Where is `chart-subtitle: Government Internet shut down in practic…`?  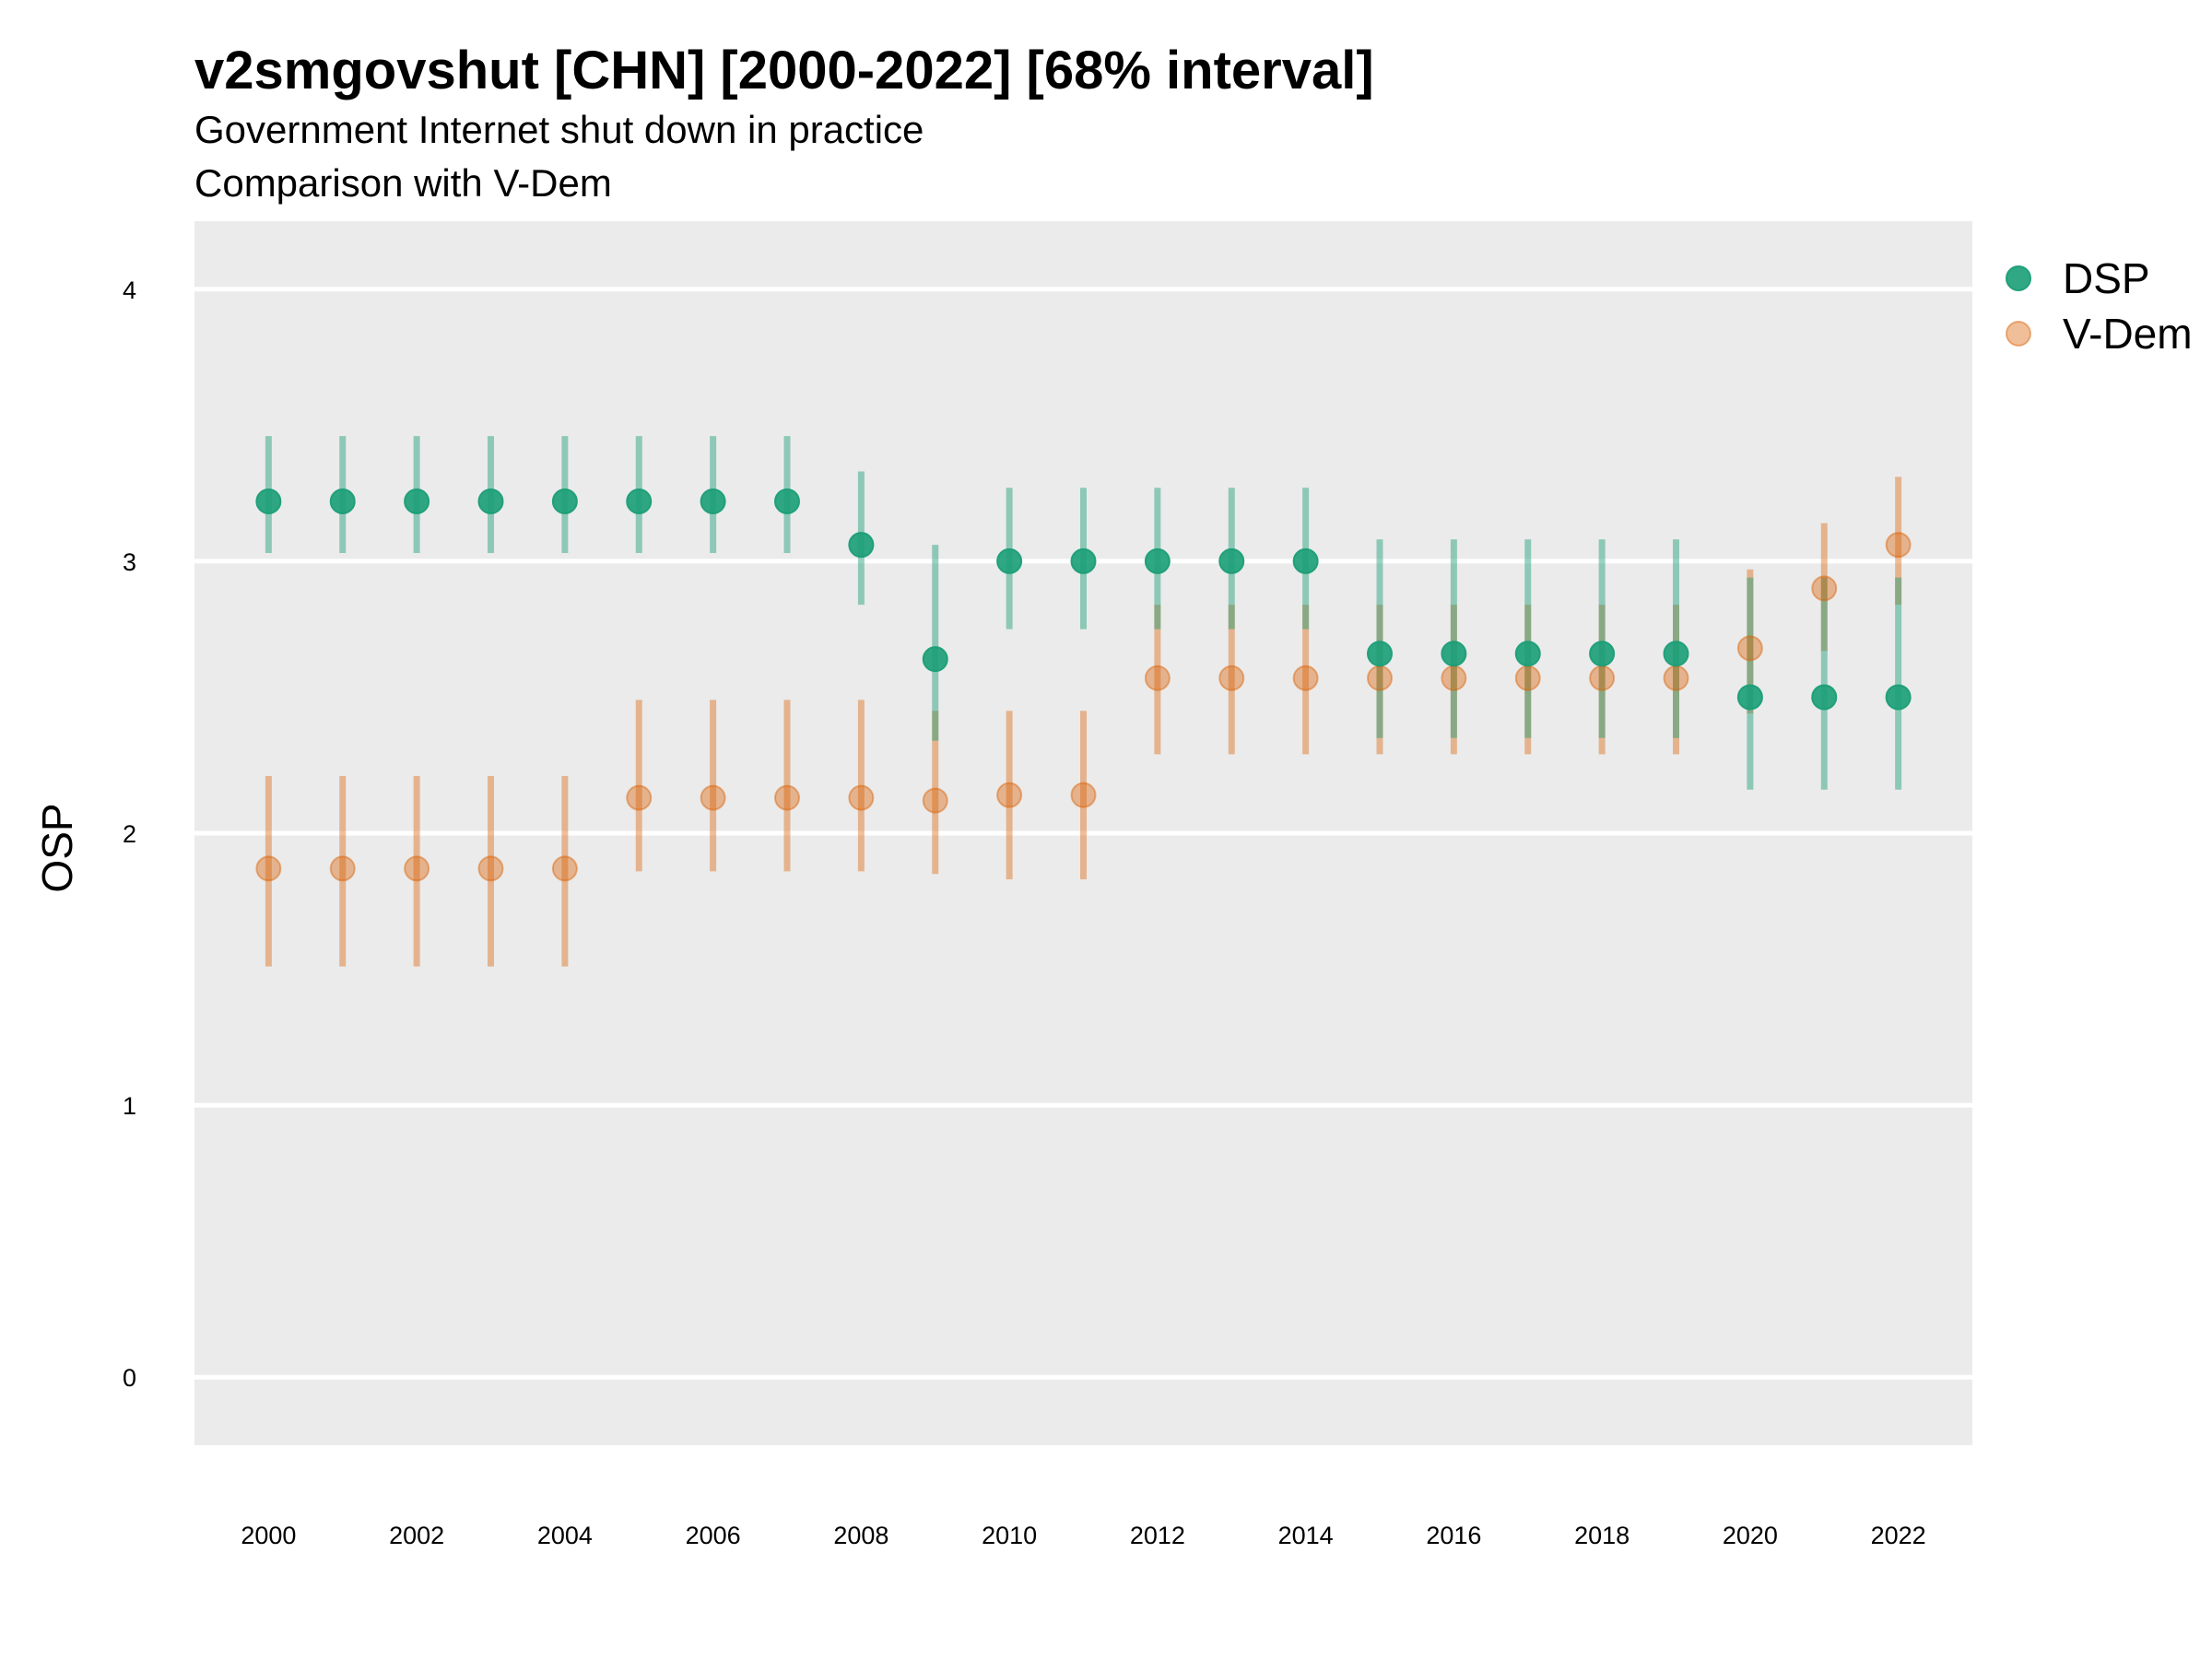 chart-subtitle: Government Internet shut down in practic… is located at coordinates (559, 129).